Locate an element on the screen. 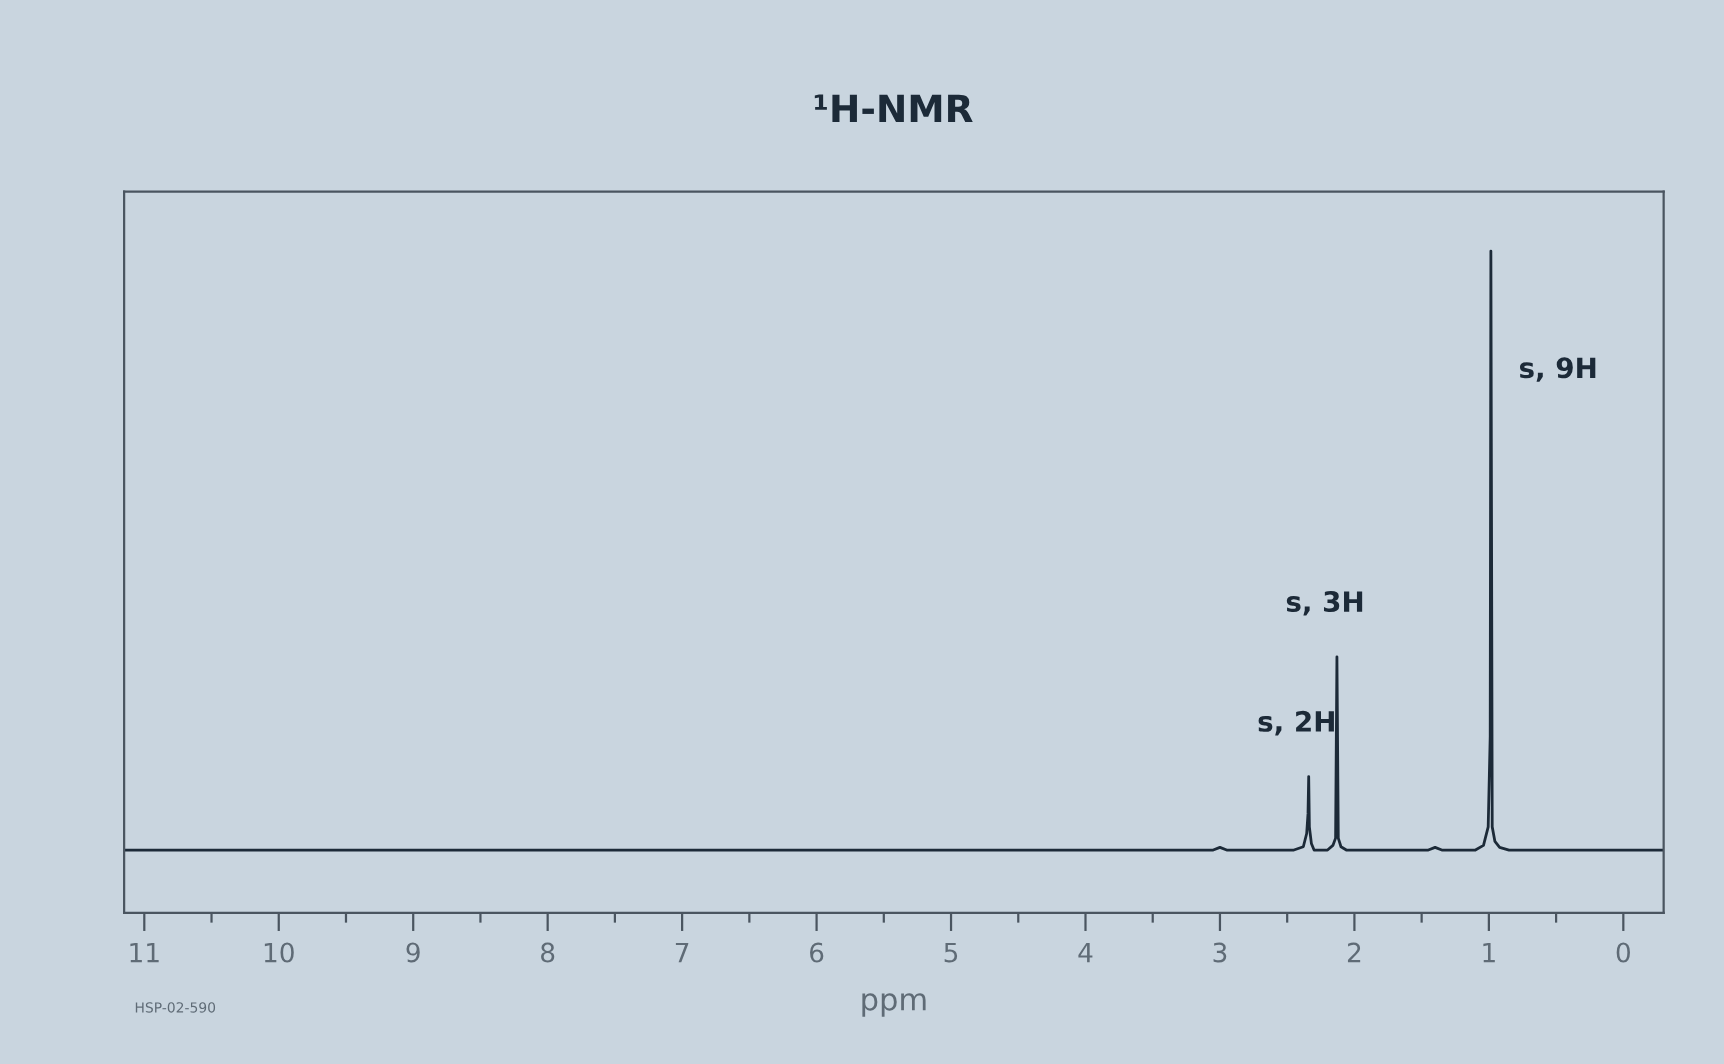 The width and height of the screenshot is (1724, 1064). chart-title: ¹H-NMR is located at coordinates (893, 108).